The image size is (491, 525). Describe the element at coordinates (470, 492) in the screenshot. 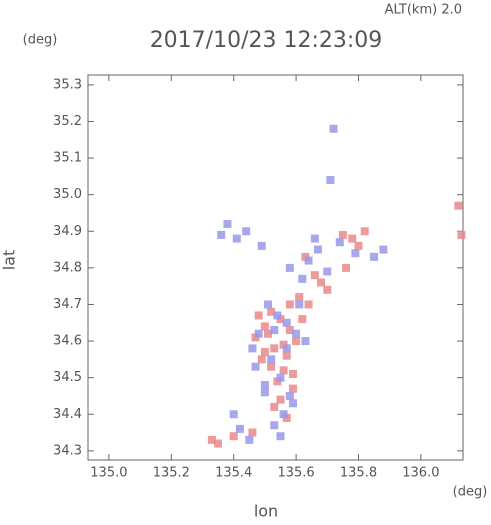

I see `x-unit: (deg)` at that location.